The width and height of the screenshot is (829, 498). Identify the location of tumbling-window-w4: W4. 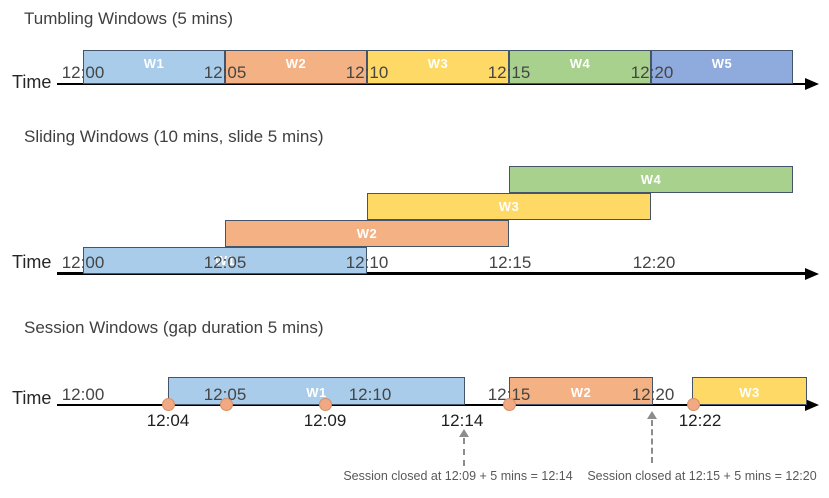
(580, 67).